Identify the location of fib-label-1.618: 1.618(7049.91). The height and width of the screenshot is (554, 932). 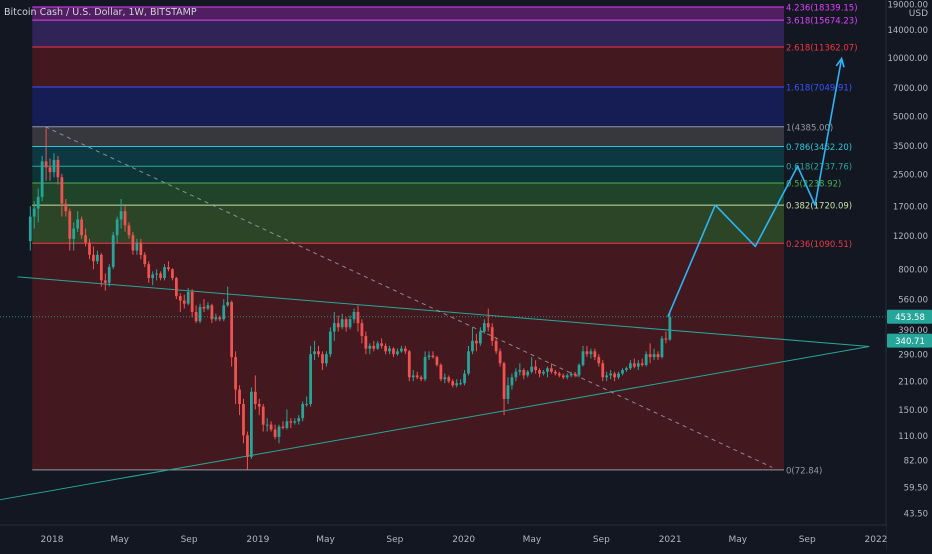
(819, 89).